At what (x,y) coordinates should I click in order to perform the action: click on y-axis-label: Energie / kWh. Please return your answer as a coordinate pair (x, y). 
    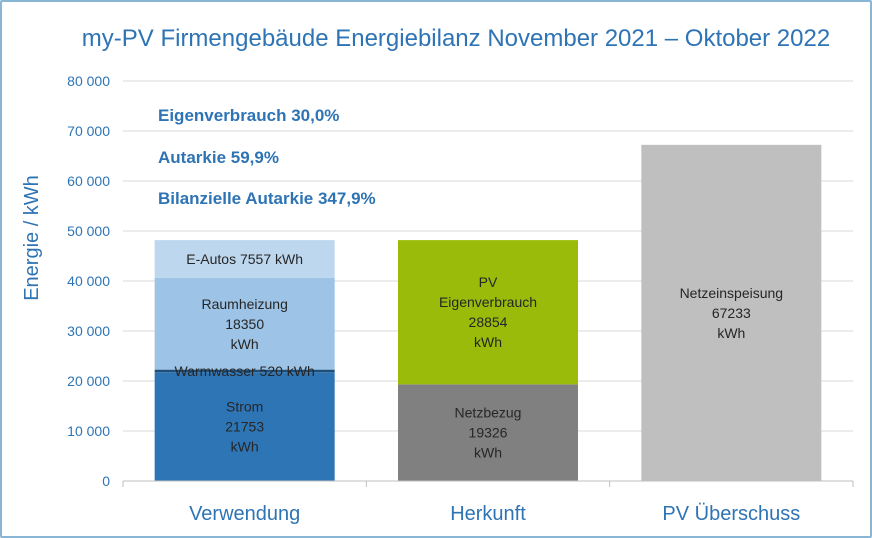
    Looking at the image, I should click on (32, 238).